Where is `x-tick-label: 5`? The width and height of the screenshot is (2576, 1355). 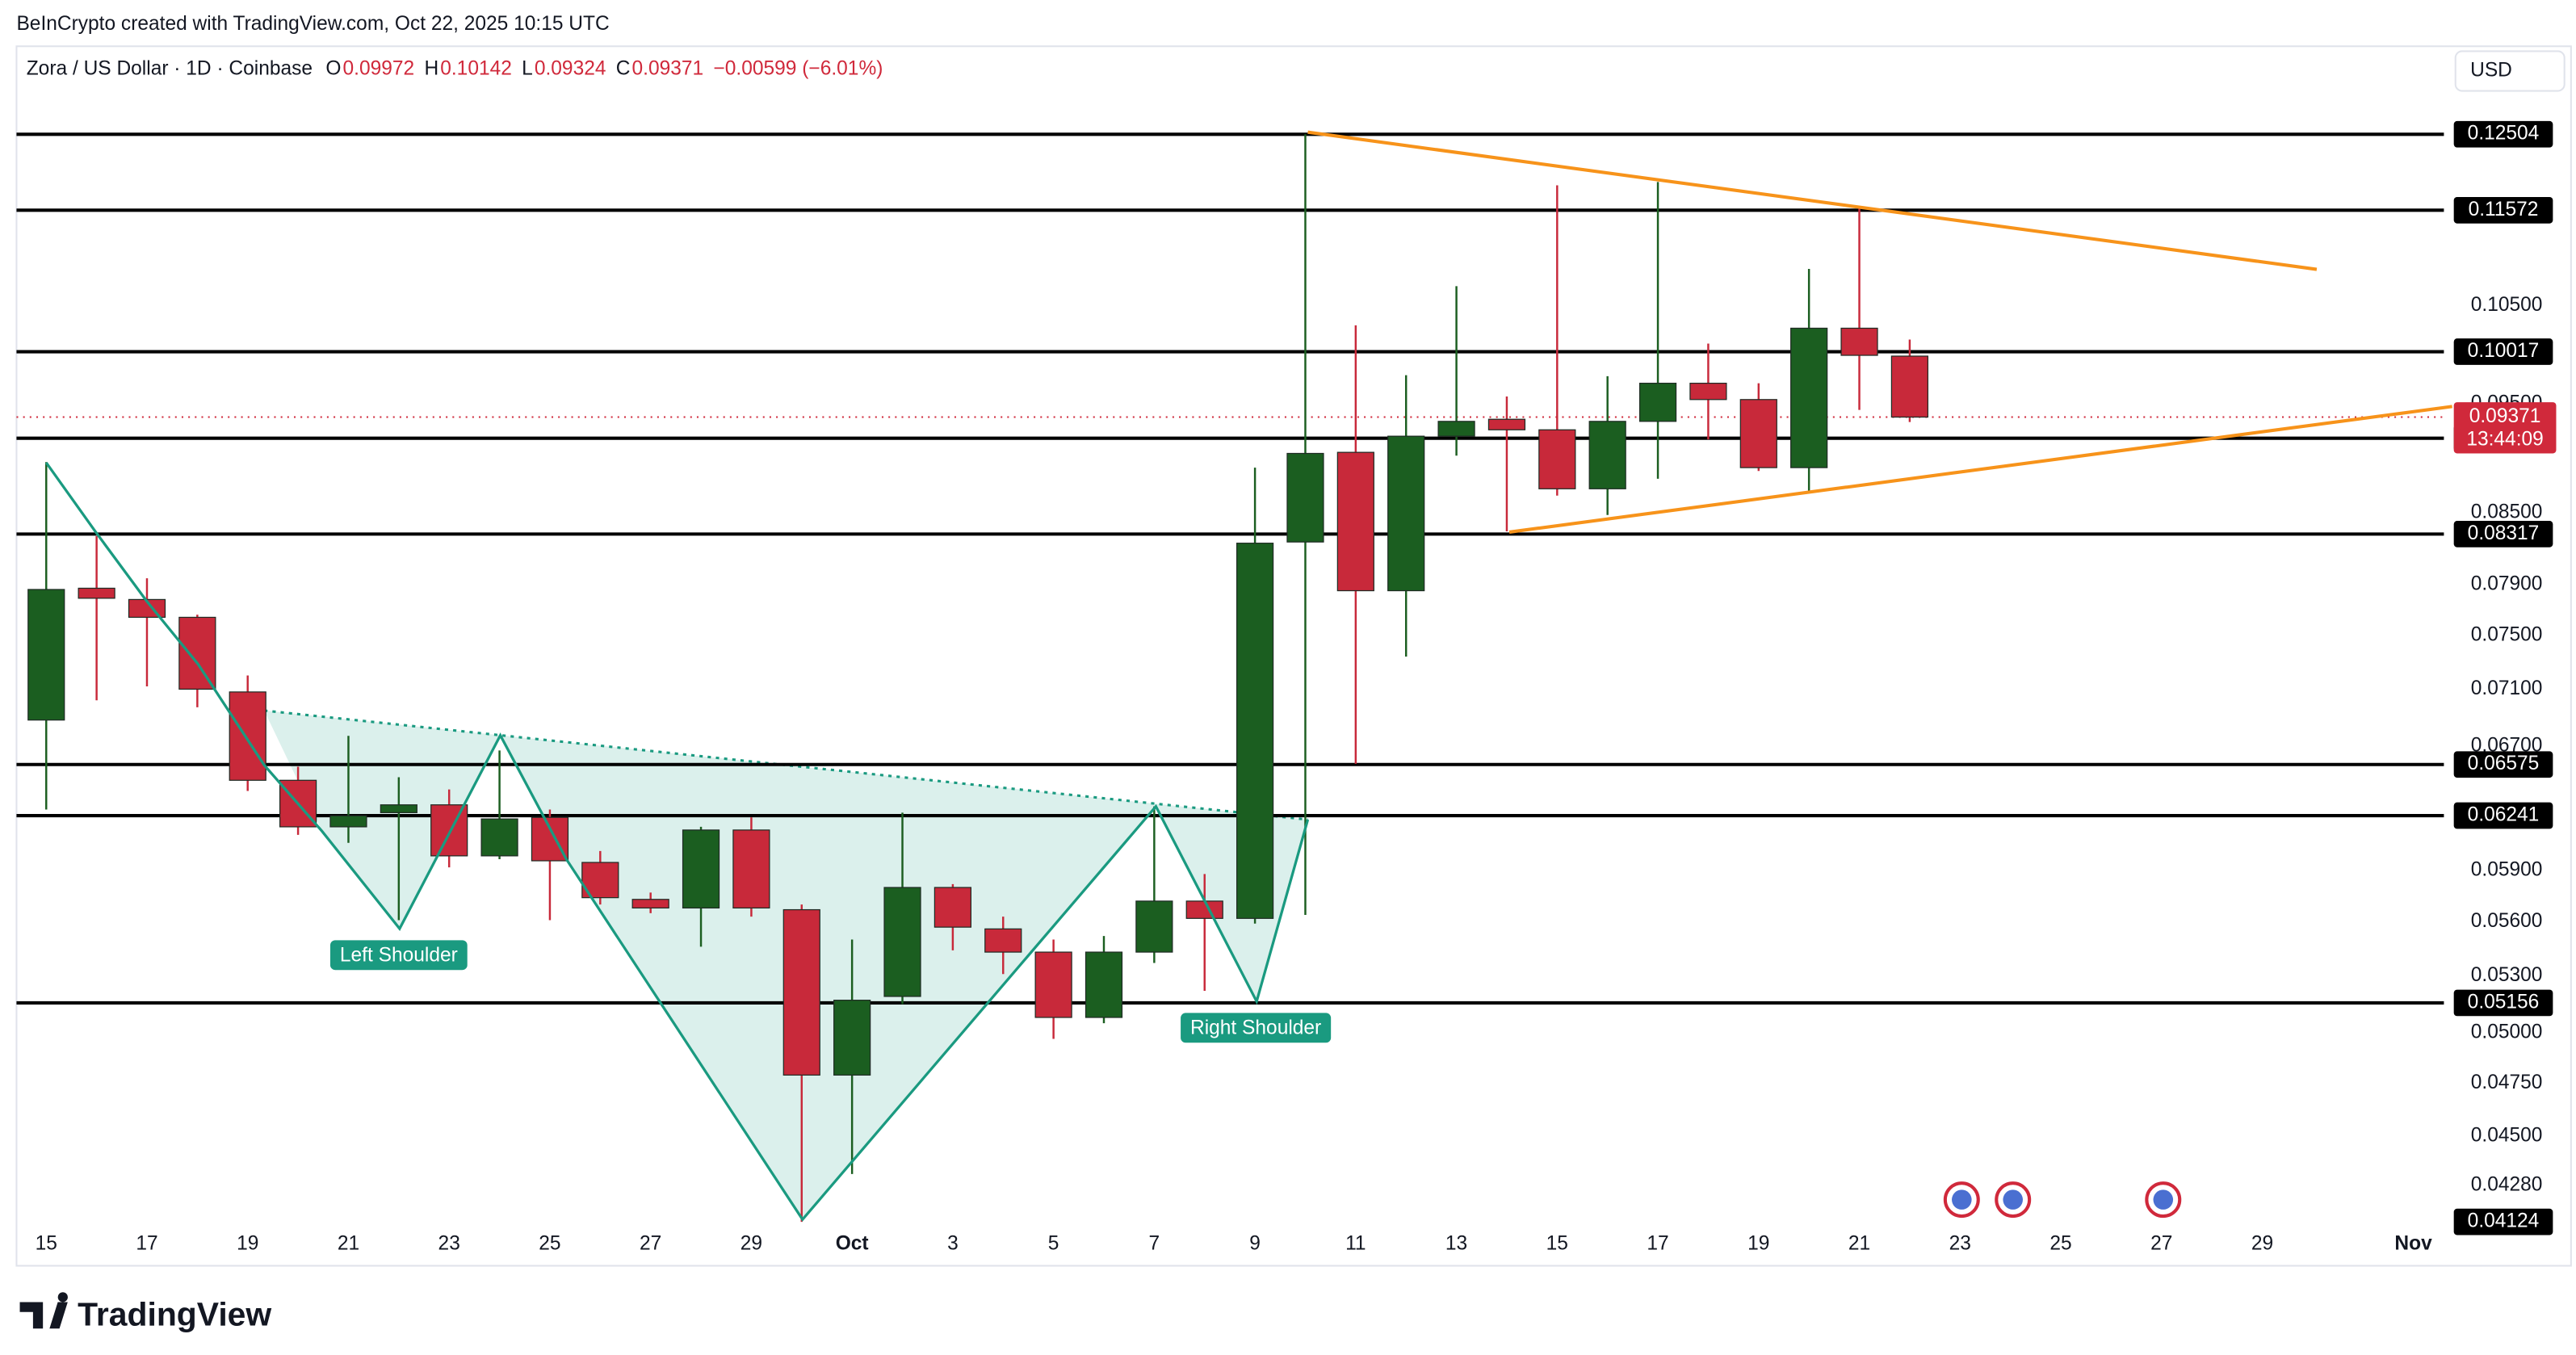 x-tick-label: 5 is located at coordinates (1053, 1243).